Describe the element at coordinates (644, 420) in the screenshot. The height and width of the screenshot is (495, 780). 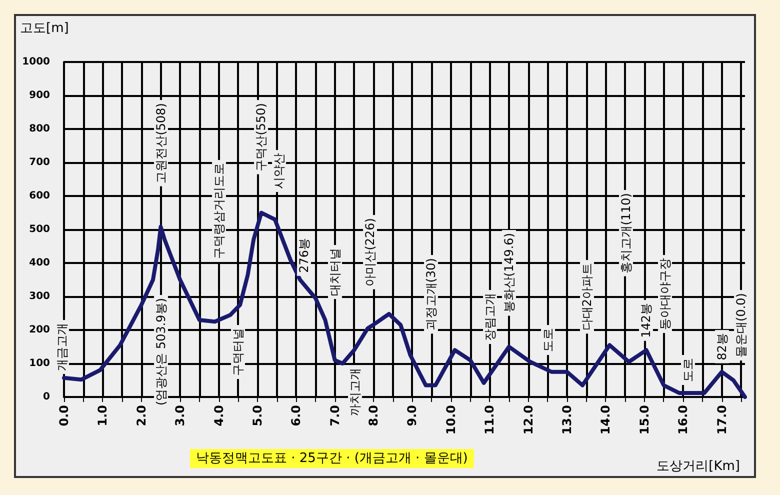
I see `x-tick-label: 15.0` at that location.